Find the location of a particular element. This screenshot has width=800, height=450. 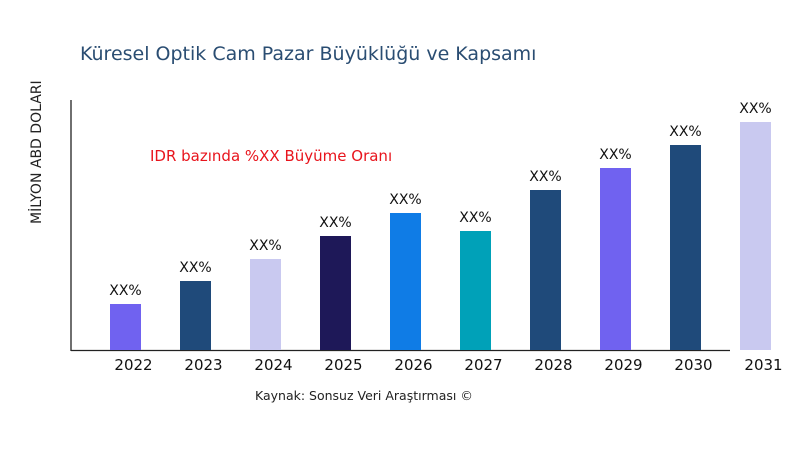

data-label-2029: XX% is located at coordinates (615, 155).